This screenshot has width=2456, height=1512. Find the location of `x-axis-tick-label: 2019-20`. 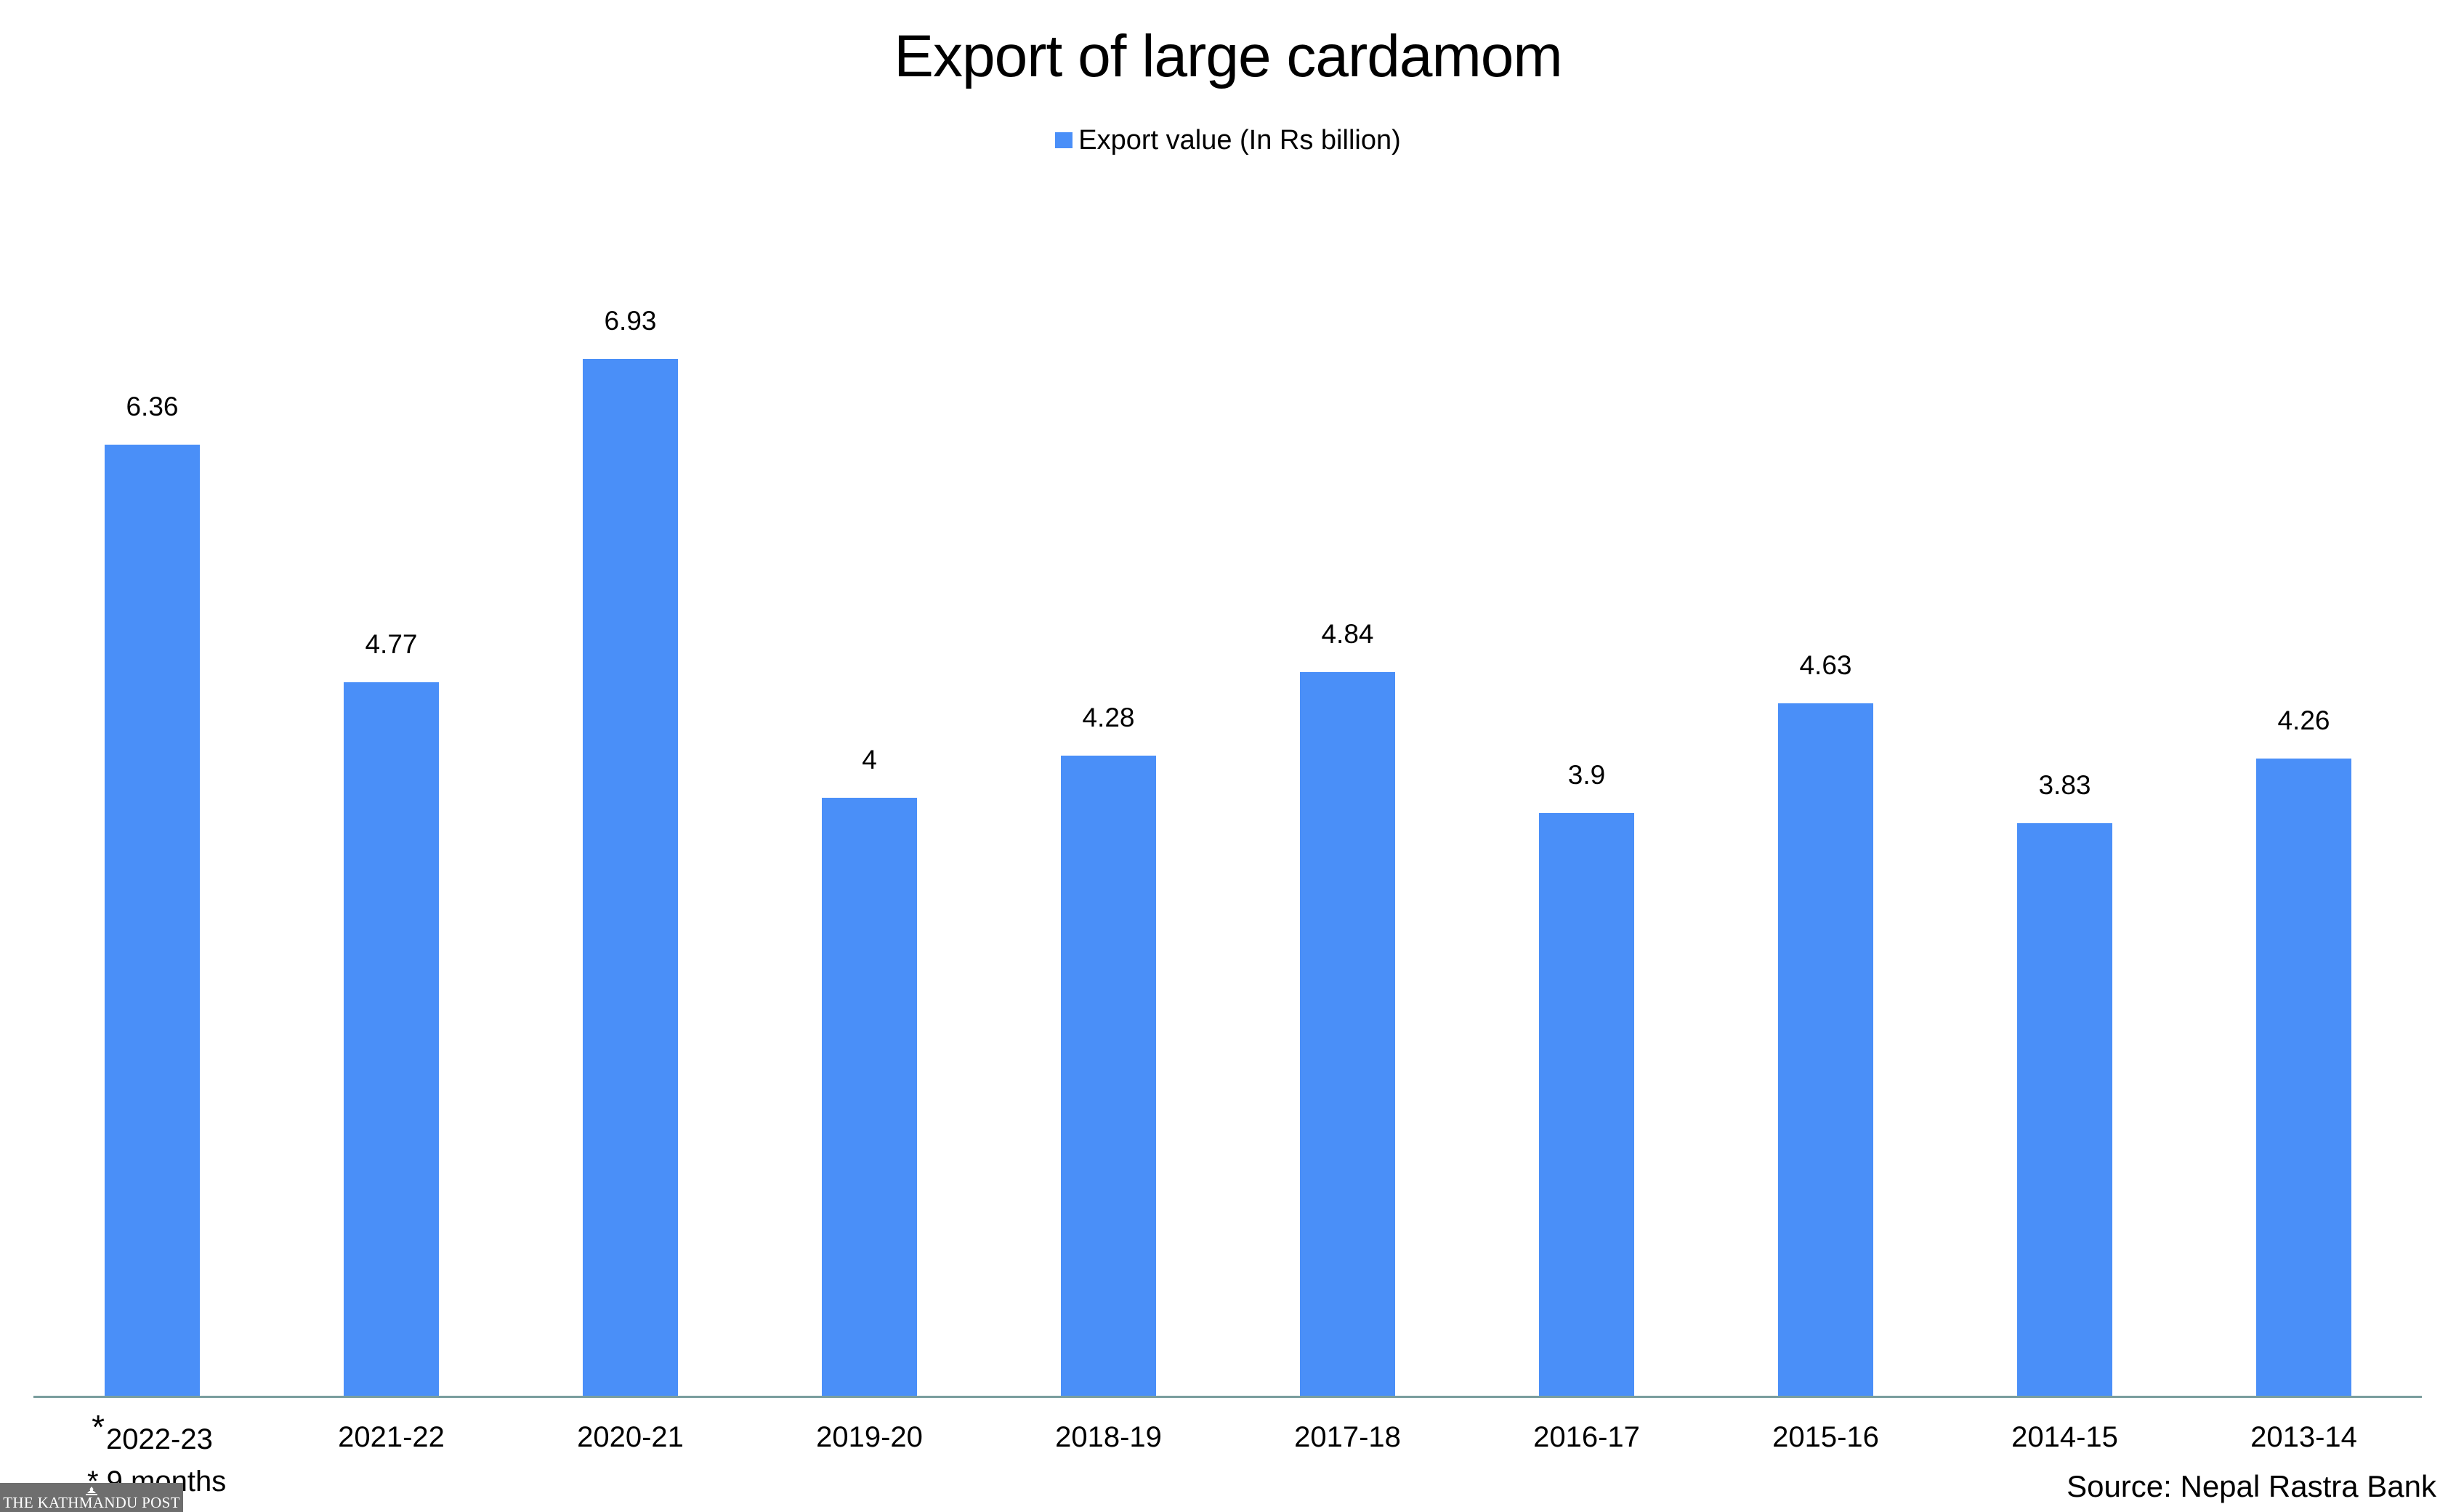

x-axis-tick-label: 2019-20 is located at coordinates (869, 1437).